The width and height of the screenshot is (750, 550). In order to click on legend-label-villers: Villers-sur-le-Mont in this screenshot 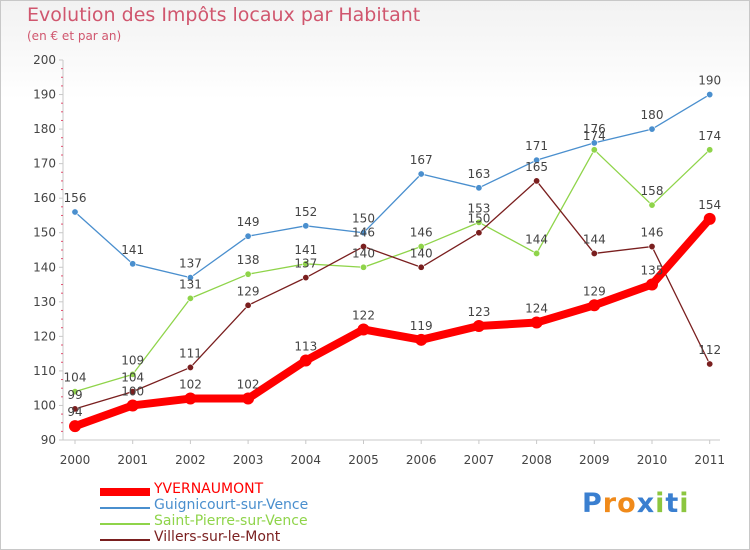, I will do `click(217, 537)`.